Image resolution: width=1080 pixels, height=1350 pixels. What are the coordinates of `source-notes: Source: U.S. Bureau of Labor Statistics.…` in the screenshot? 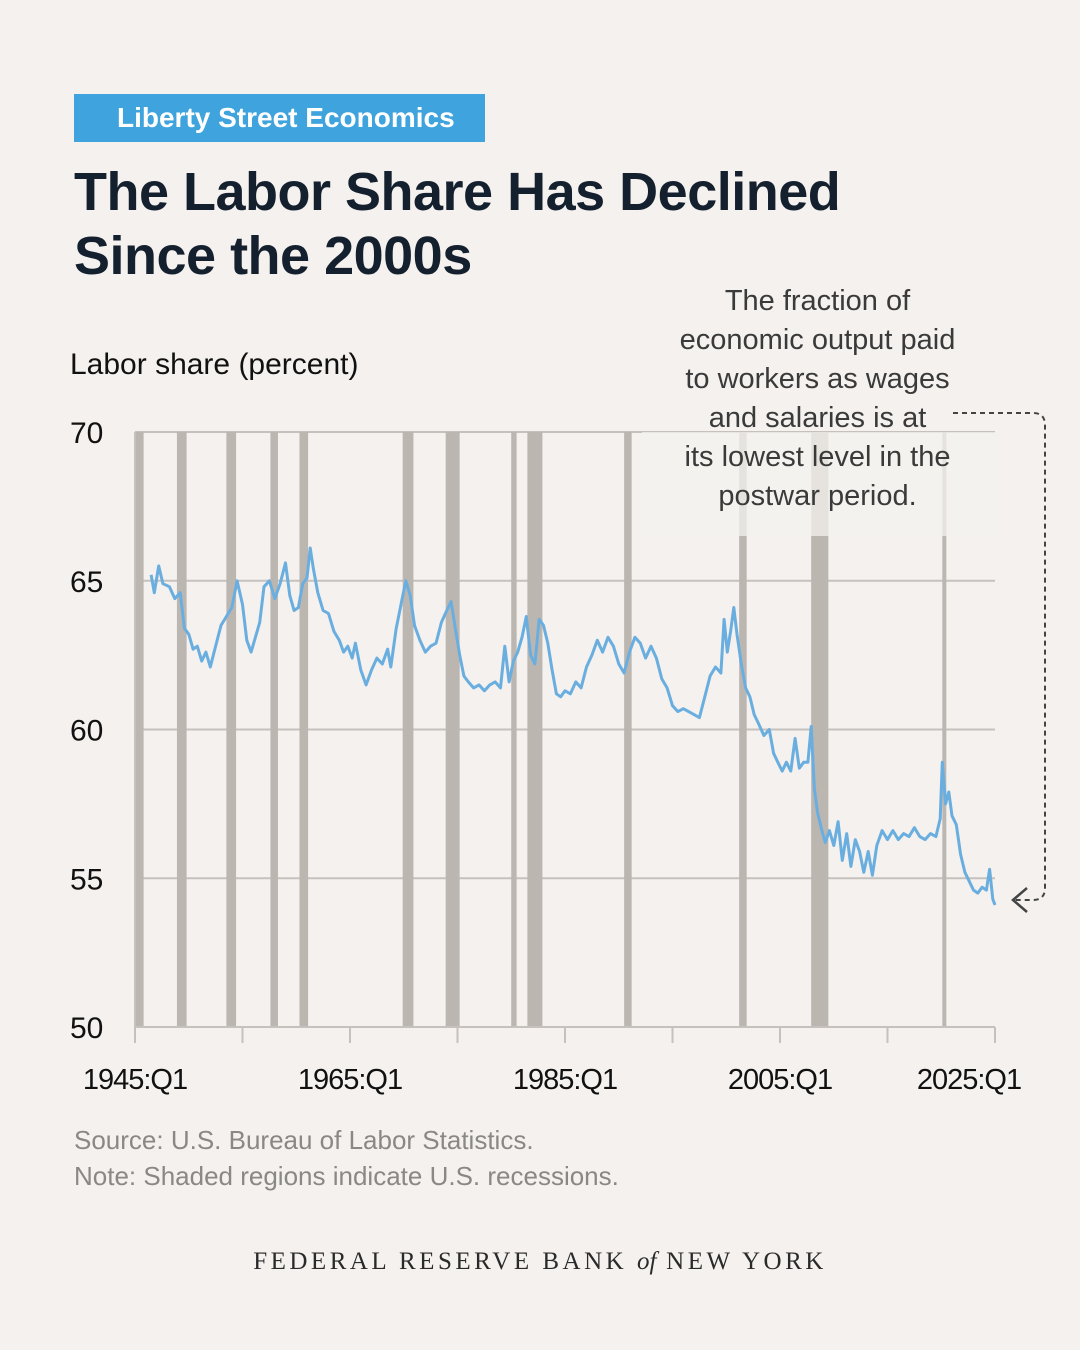 It's located at (346, 1158).